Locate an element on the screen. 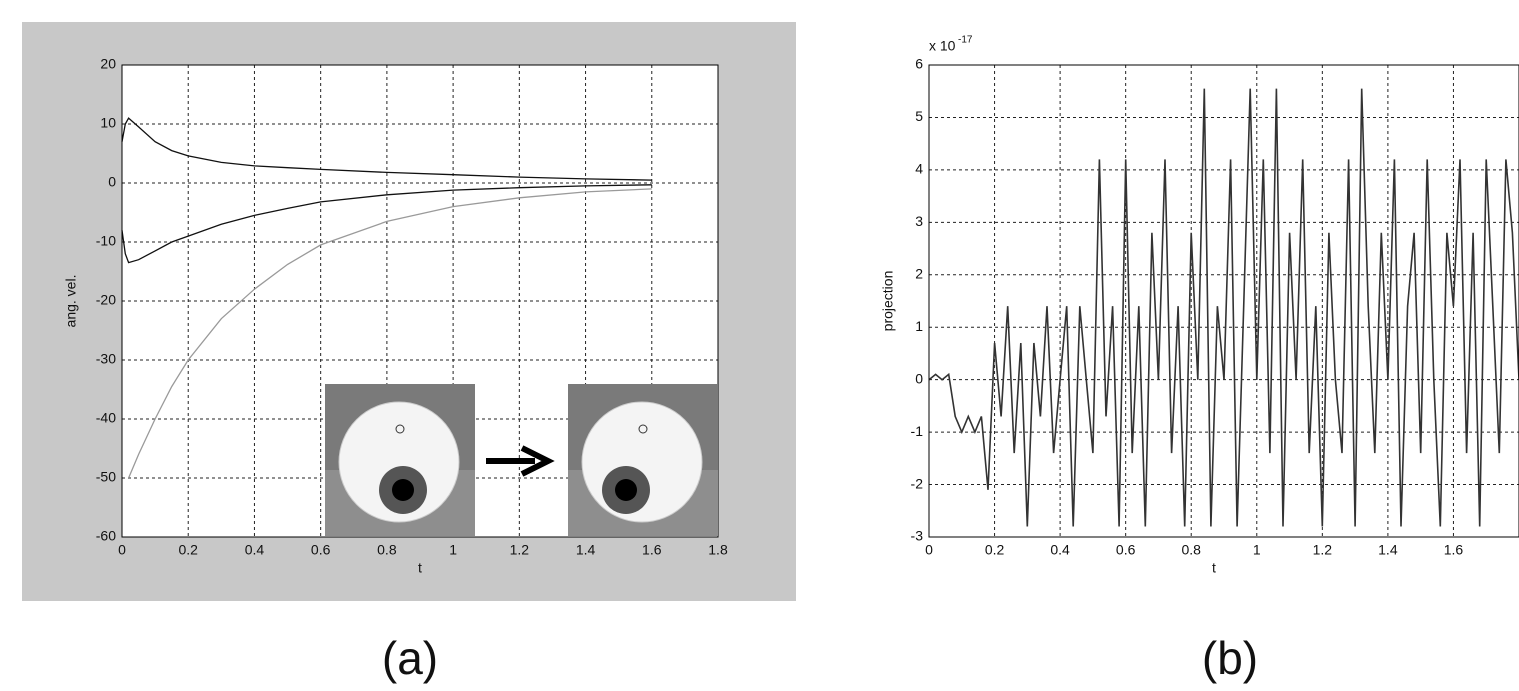 Image resolution: width=1519 pixels, height=691 pixels. y-tick-label: 2 is located at coordinates (919, 273).